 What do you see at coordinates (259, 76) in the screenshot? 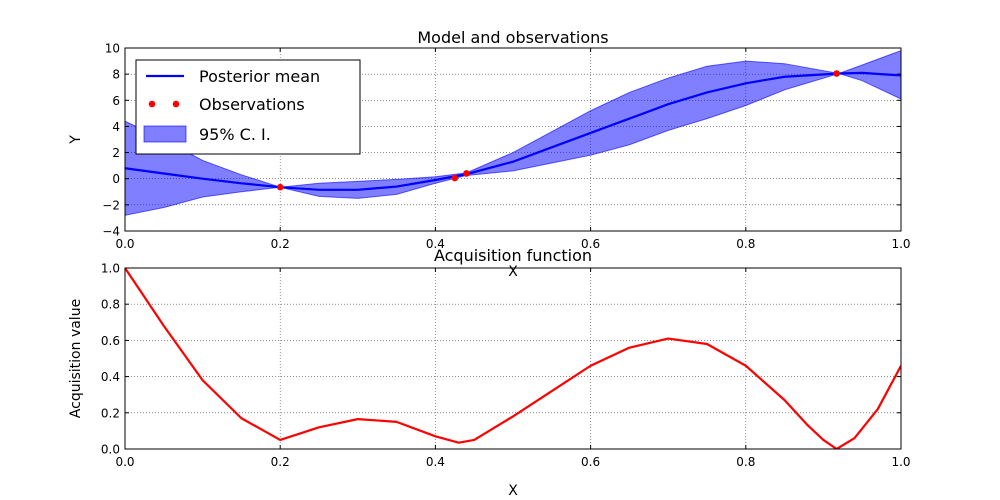
I see `legend-entry-label: Posterior mean` at bounding box center [259, 76].